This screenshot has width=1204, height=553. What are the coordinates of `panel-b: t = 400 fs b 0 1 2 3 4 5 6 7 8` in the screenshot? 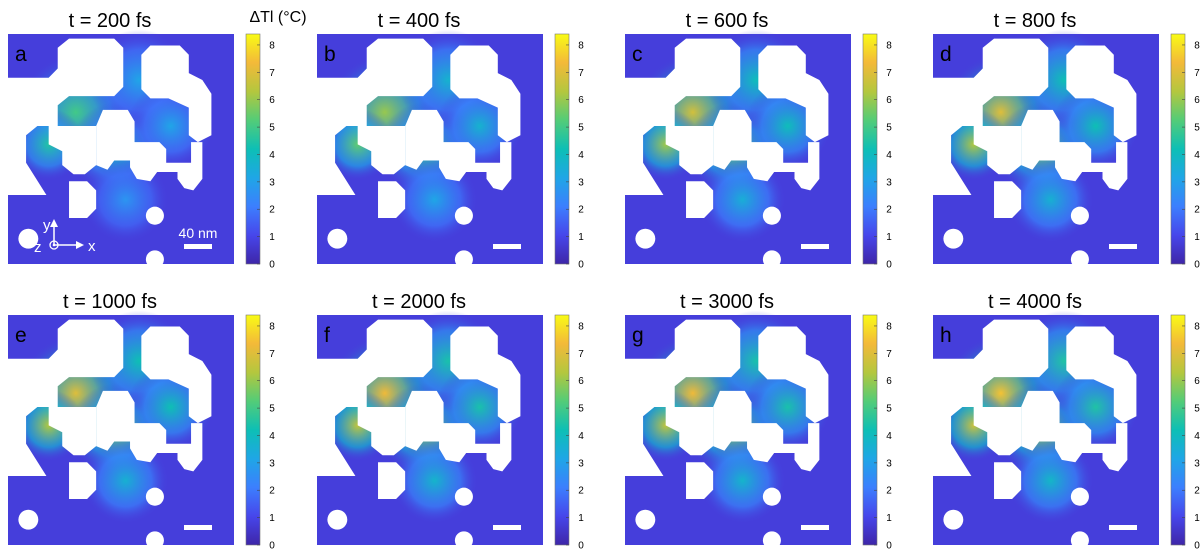 It's located at (450, 140).